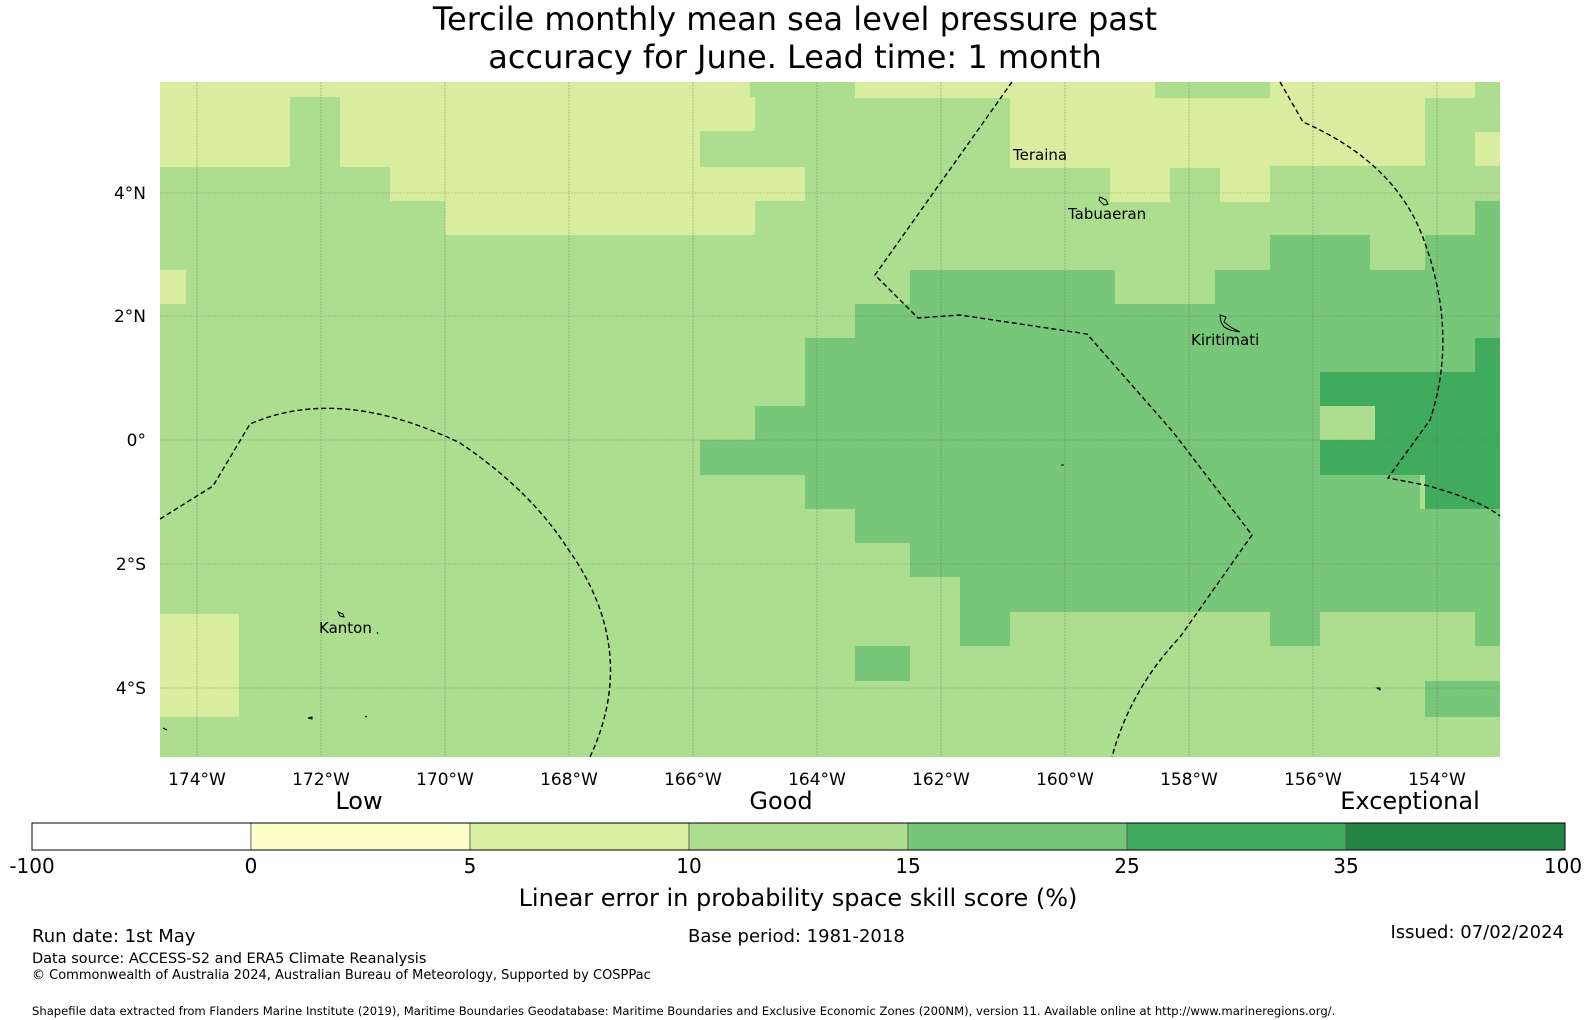 The width and height of the screenshot is (1590, 1020). What do you see at coordinates (1126, 866) in the screenshot?
I see `colorbar-tick: 25` at bounding box center [1126, 866].